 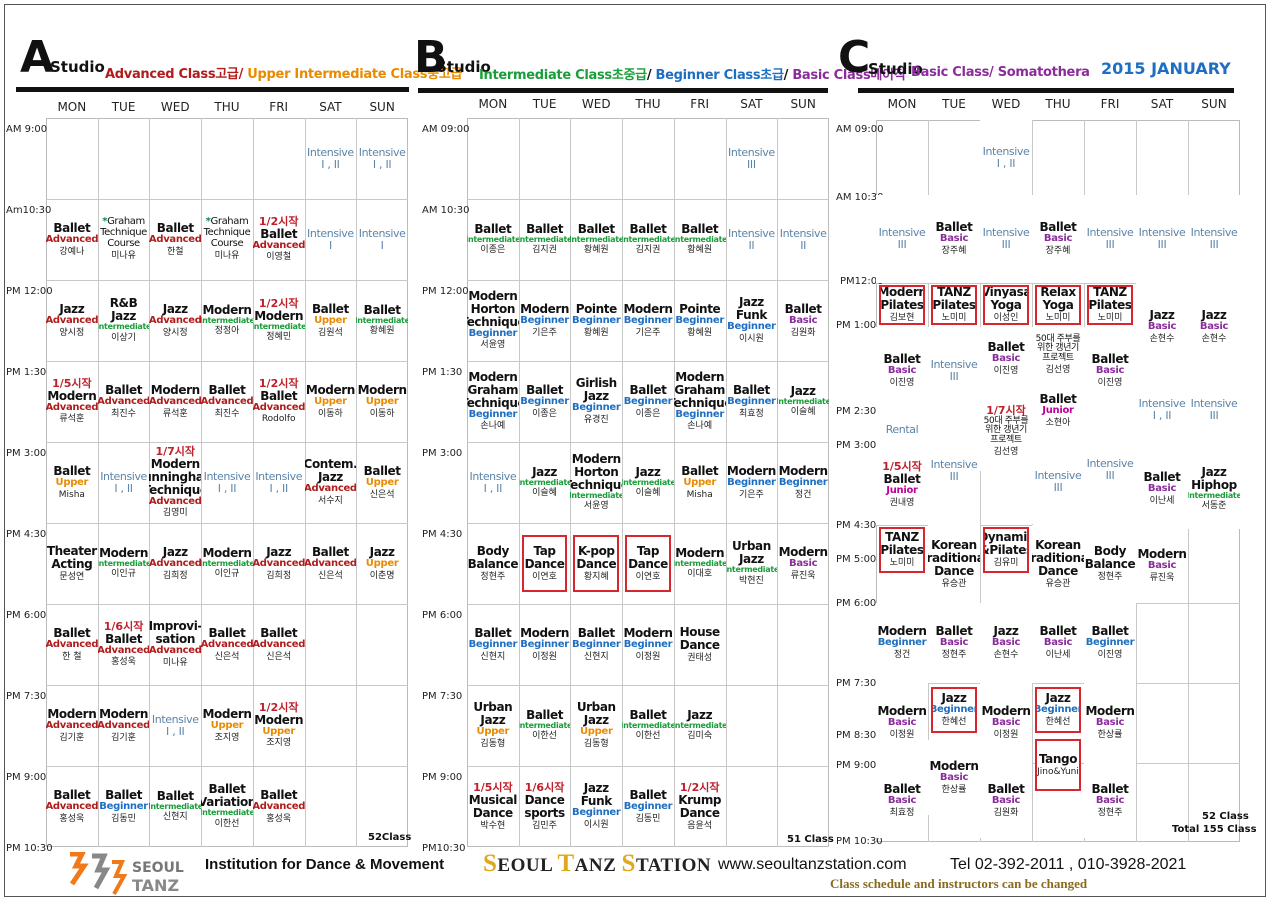 I want to click on day-label: THU, so click(x=1058, y=104).